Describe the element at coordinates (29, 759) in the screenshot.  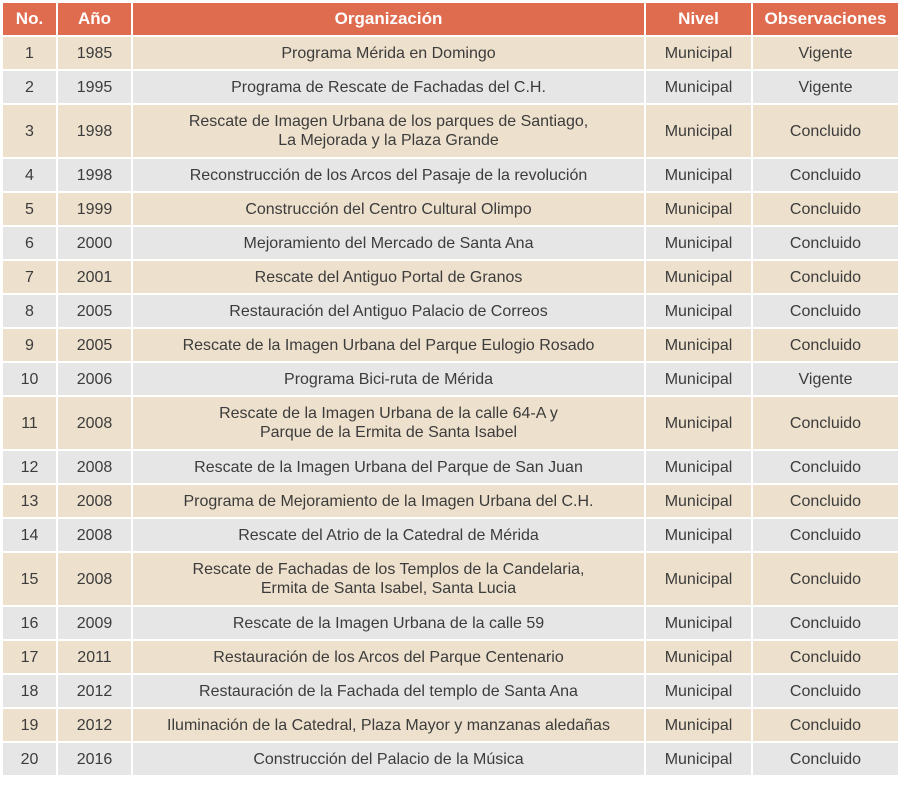
I see `cell-no: 20` at that location.